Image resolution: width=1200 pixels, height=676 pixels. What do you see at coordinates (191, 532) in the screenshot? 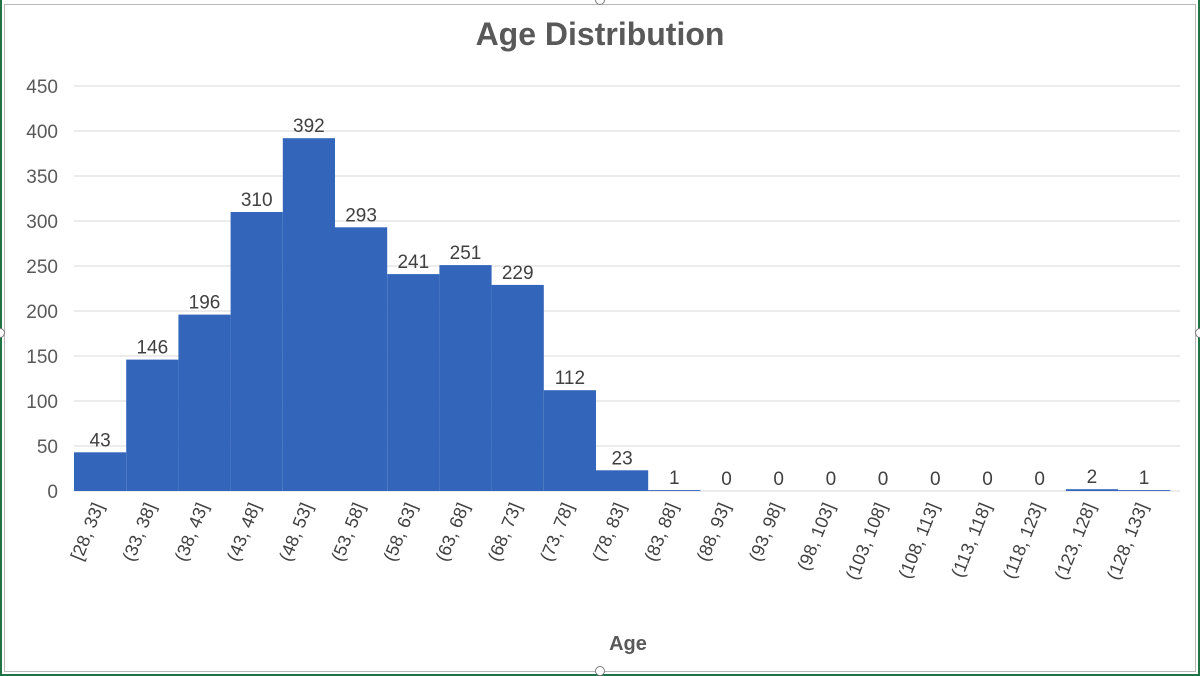
I see `x-tick-label: (38, 43]` at bounding box center [191, 532].